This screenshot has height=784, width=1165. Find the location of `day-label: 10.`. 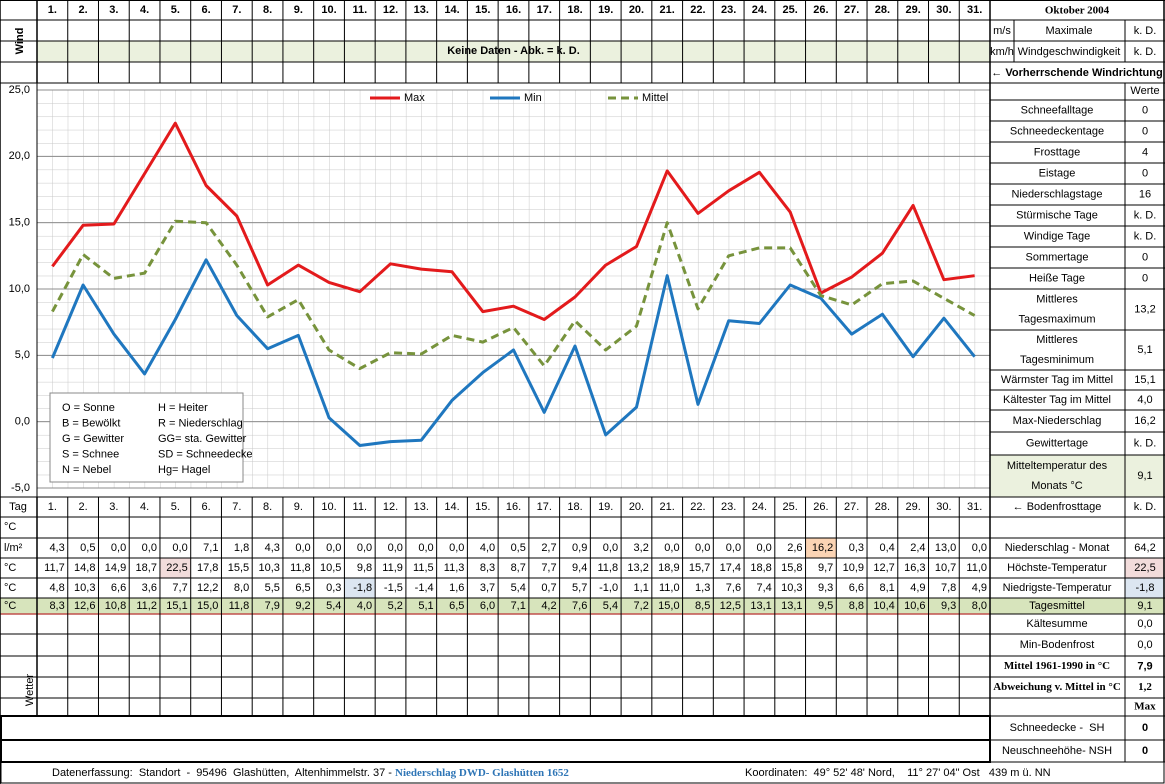

day-label: 10. is located at coordinates (328, 507).